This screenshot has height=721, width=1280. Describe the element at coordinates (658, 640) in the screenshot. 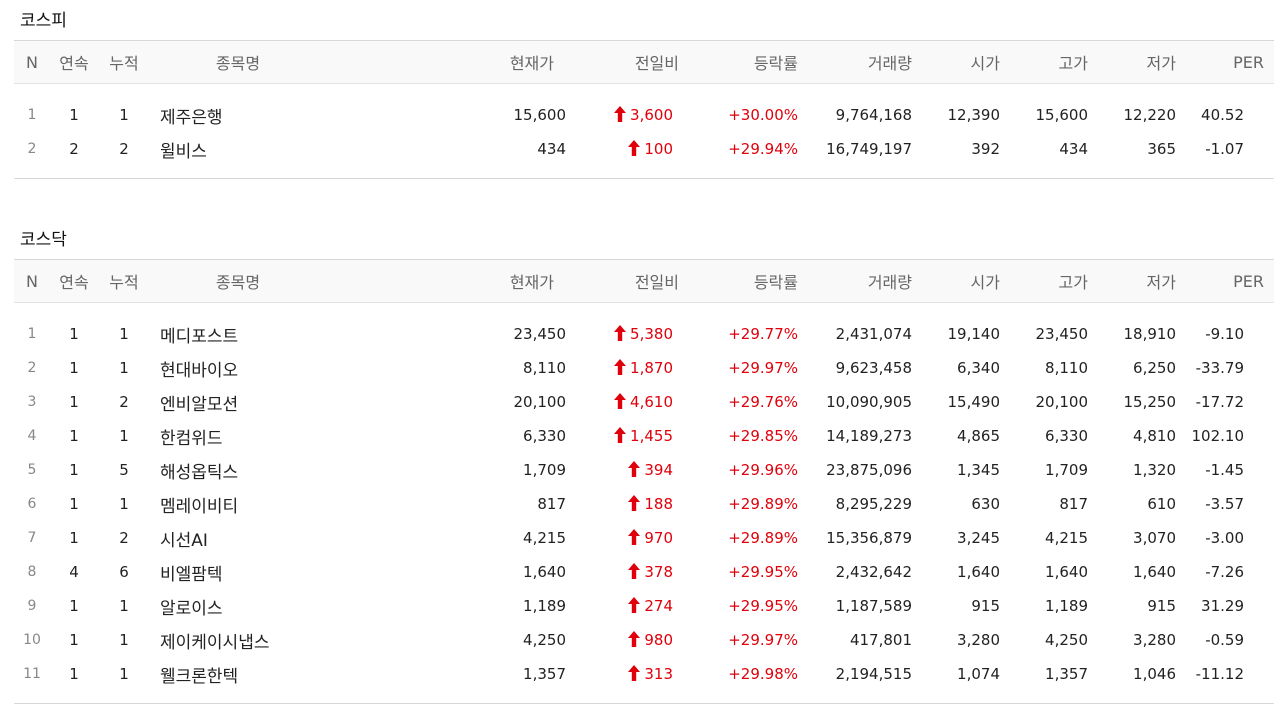

I see `price-change-value: 980` at that location.